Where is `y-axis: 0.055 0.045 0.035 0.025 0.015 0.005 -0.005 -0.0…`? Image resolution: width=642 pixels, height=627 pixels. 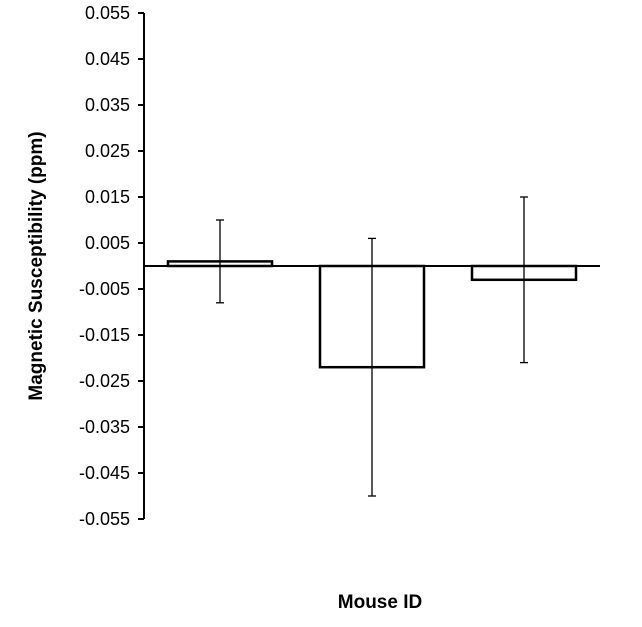
y-axis: 0.055 0.045 0.035 0.025 0.015 0.005 -0.005 -0.0… is located at coordinates (112, 266).